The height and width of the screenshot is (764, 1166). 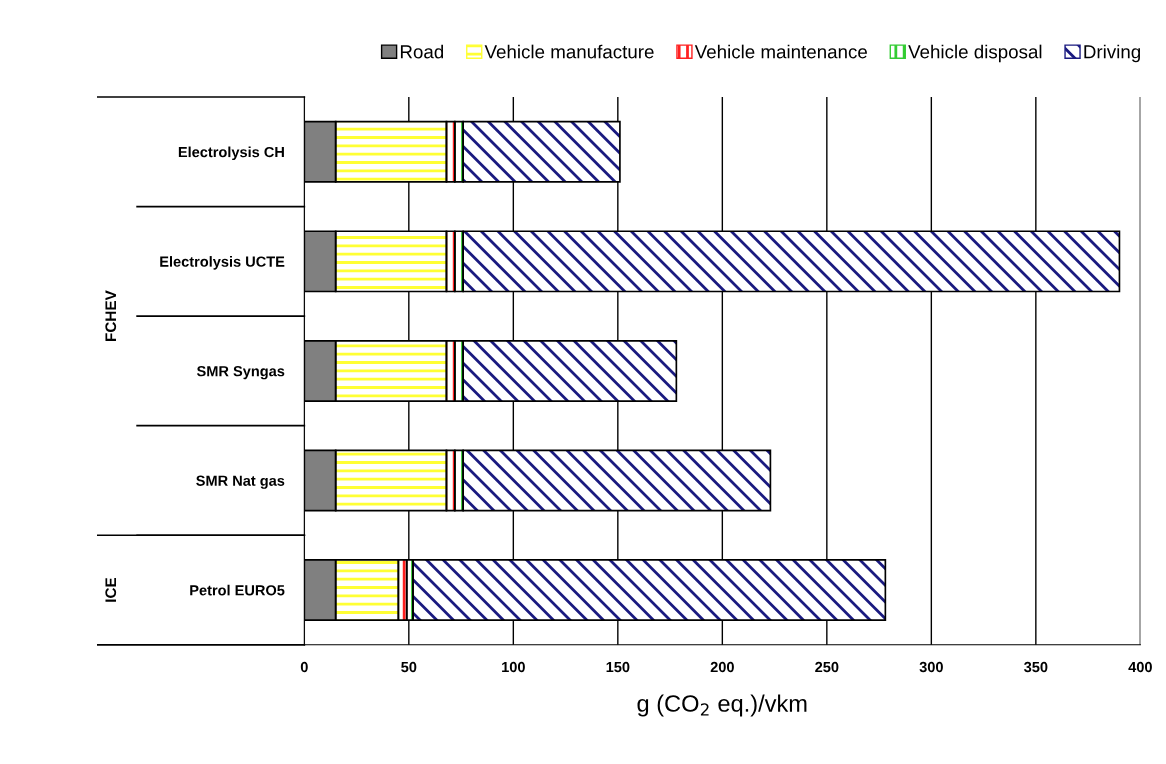 What do you see at coordinates (780, 51) in the screenshot?
I see `legend-label: Vehicle maintenance` at bounding box center [780, 51].